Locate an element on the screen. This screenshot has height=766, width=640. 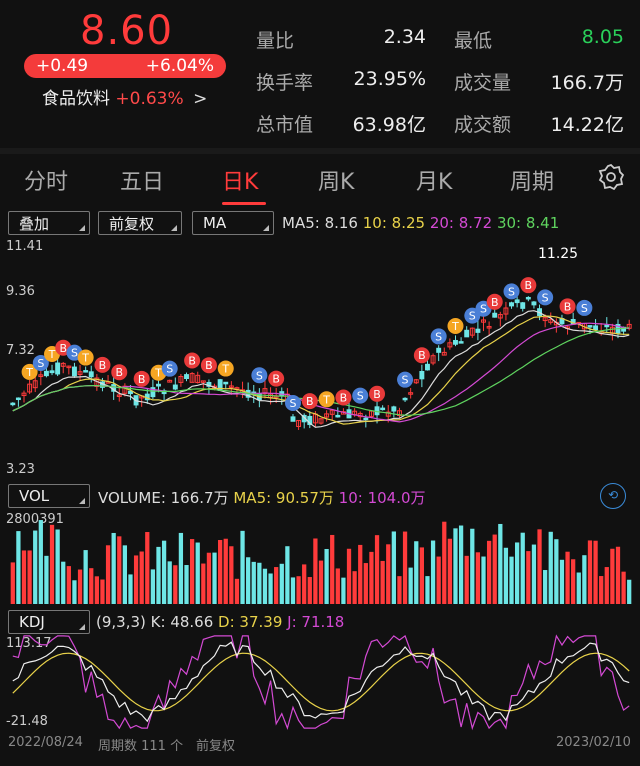
stat-label: 最低 is located at coordinates (473, 41).